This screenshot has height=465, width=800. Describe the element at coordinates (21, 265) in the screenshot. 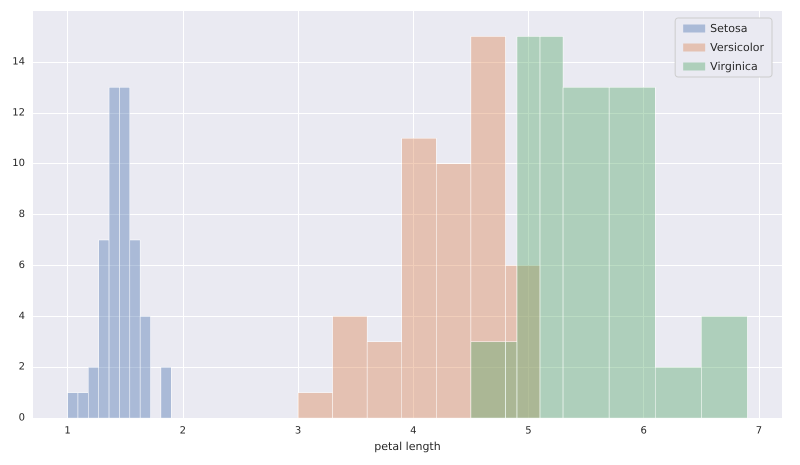

I see `y-tick-label: 6` at that location.